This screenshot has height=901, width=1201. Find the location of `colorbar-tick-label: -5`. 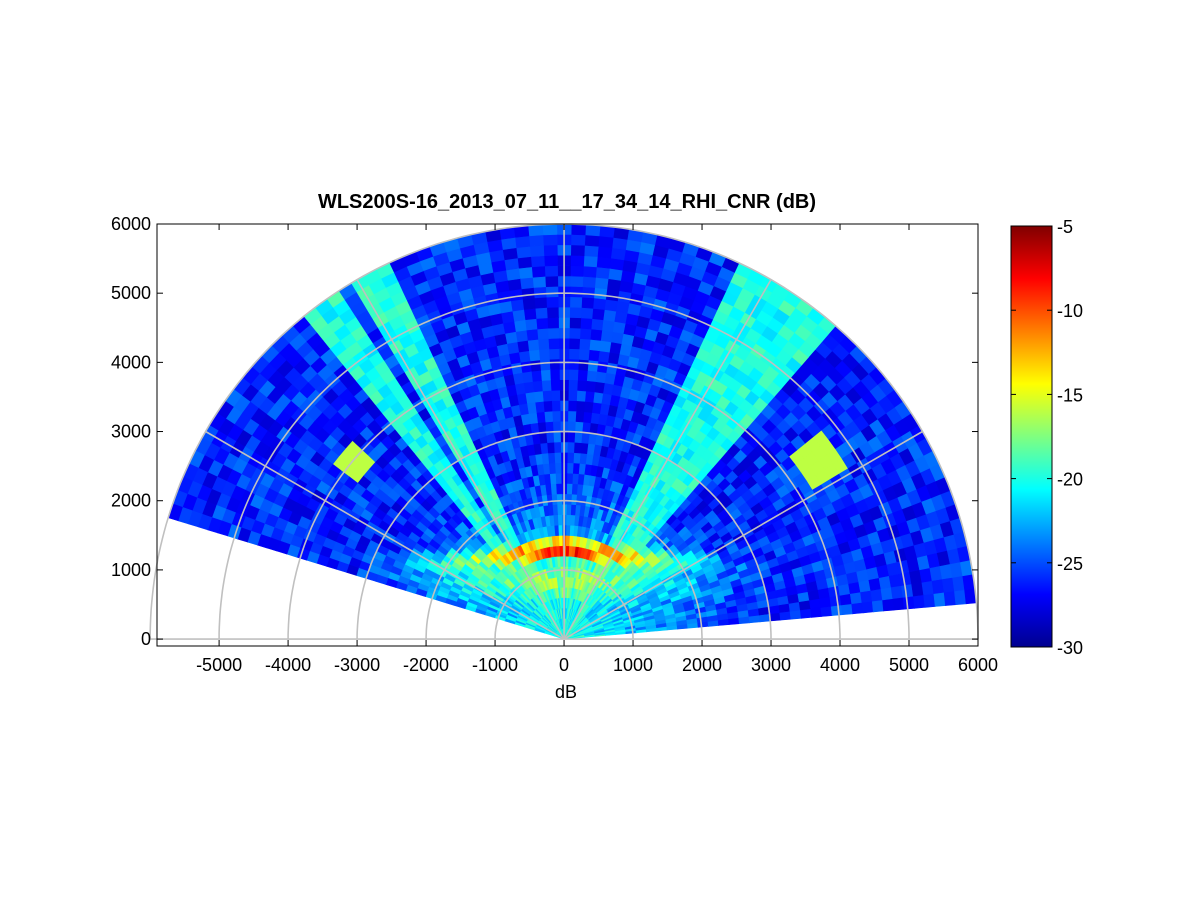

colorbar-tick-label: -5 is located at coordinates (1065, 227).